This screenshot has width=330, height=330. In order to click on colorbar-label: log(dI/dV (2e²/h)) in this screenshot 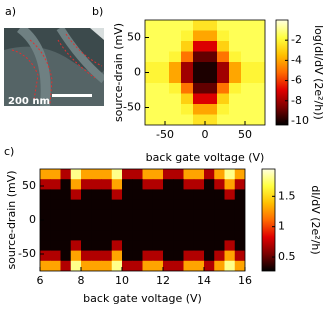, I will do `click(318, 72)`.